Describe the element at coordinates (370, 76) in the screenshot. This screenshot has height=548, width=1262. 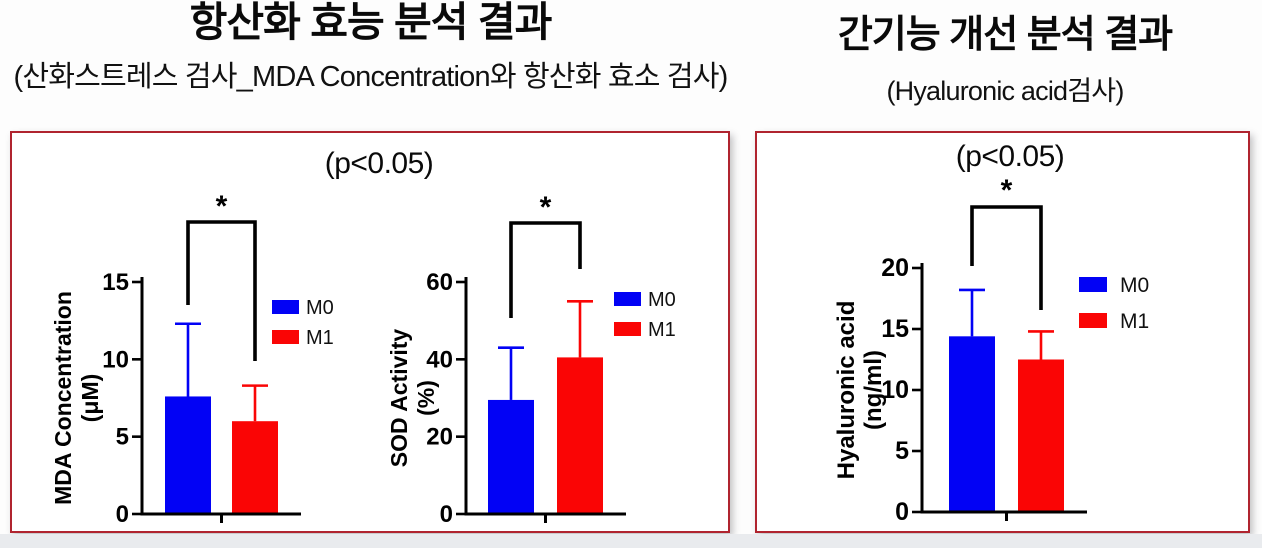
I see `antioxidant-subtitle: (산화스트레스 검사_MDA Concentration와 항산화 효소 검사)` at that location.